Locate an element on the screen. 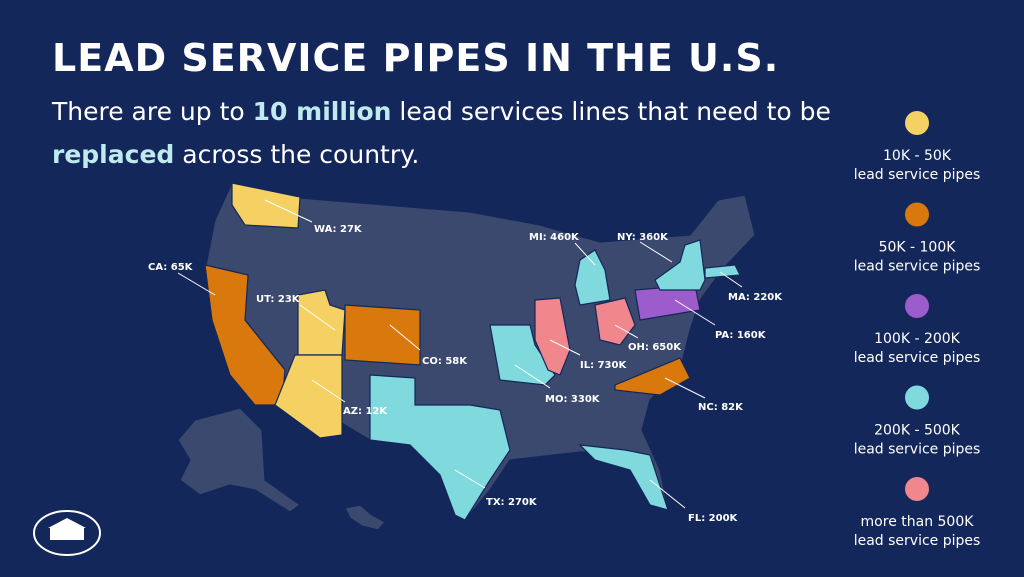  state-tx is located at coordinates (440, 447).